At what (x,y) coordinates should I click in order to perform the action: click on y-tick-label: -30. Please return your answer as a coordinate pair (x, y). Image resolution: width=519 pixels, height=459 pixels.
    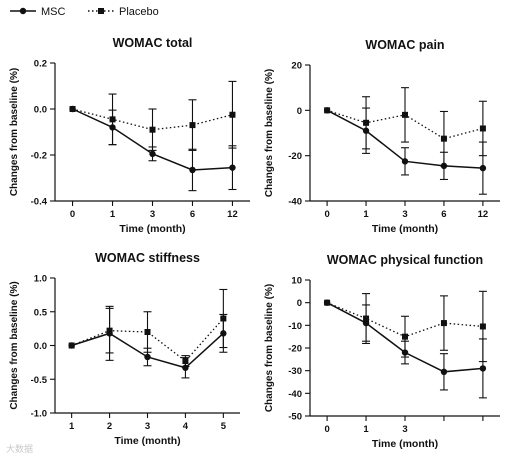
    Looking at the image, I should click on (295, 371).